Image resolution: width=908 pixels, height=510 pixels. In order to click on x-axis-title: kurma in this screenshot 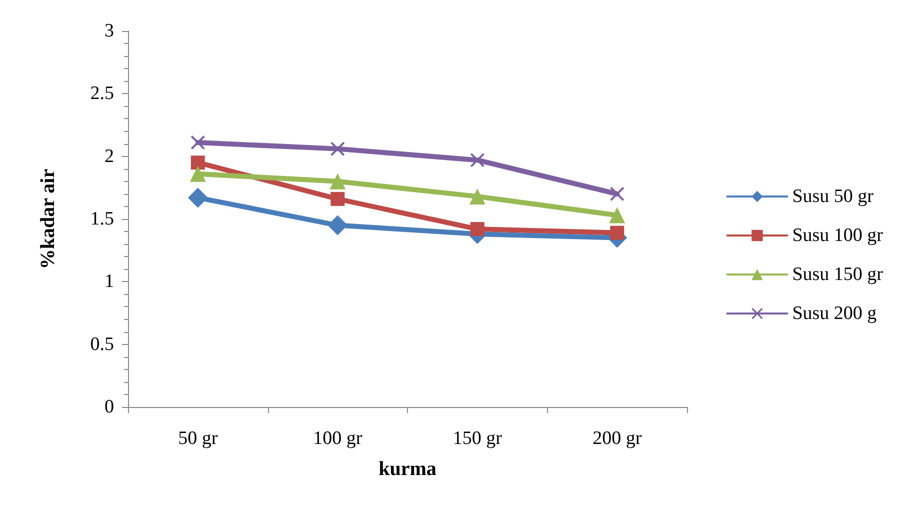, I will do `click(407, 469)`.